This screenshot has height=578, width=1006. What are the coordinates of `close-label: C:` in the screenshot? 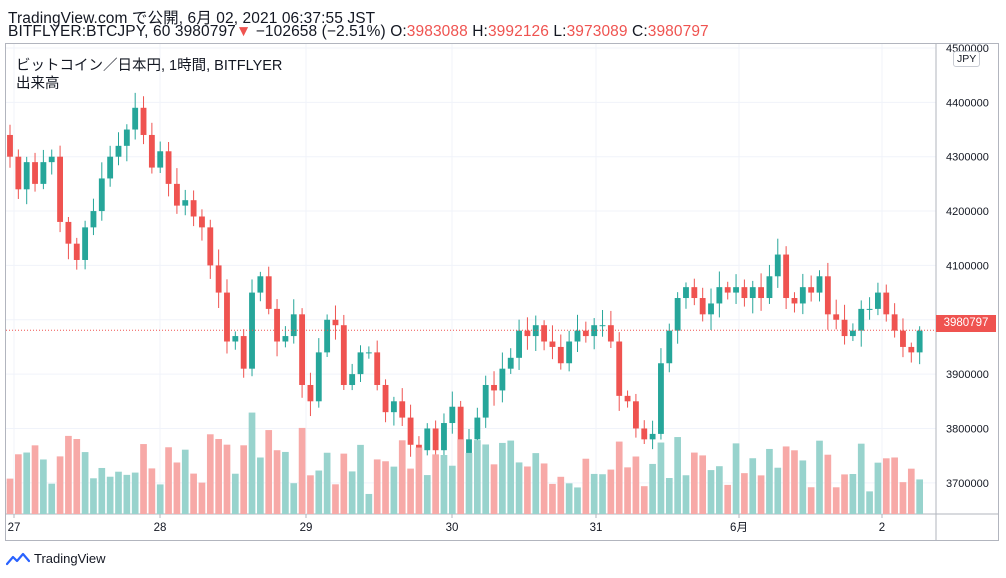 It's located at (640, 31).